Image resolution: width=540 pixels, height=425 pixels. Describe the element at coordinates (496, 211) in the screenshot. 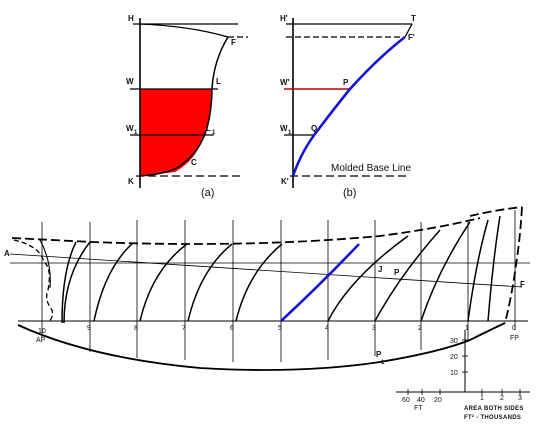

I see `forecastle-line` at that location.